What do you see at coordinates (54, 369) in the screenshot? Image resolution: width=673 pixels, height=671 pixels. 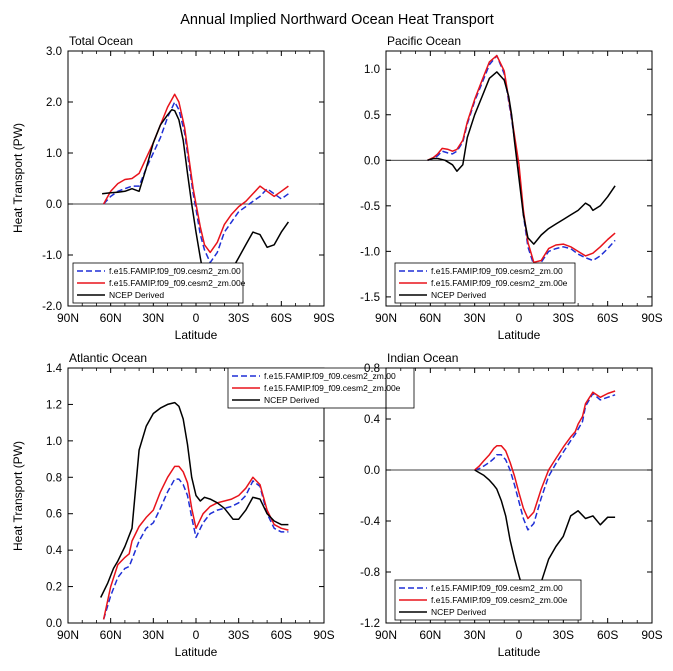 I see `y-tick-label: 1.4` at bounding box center [54, 369].